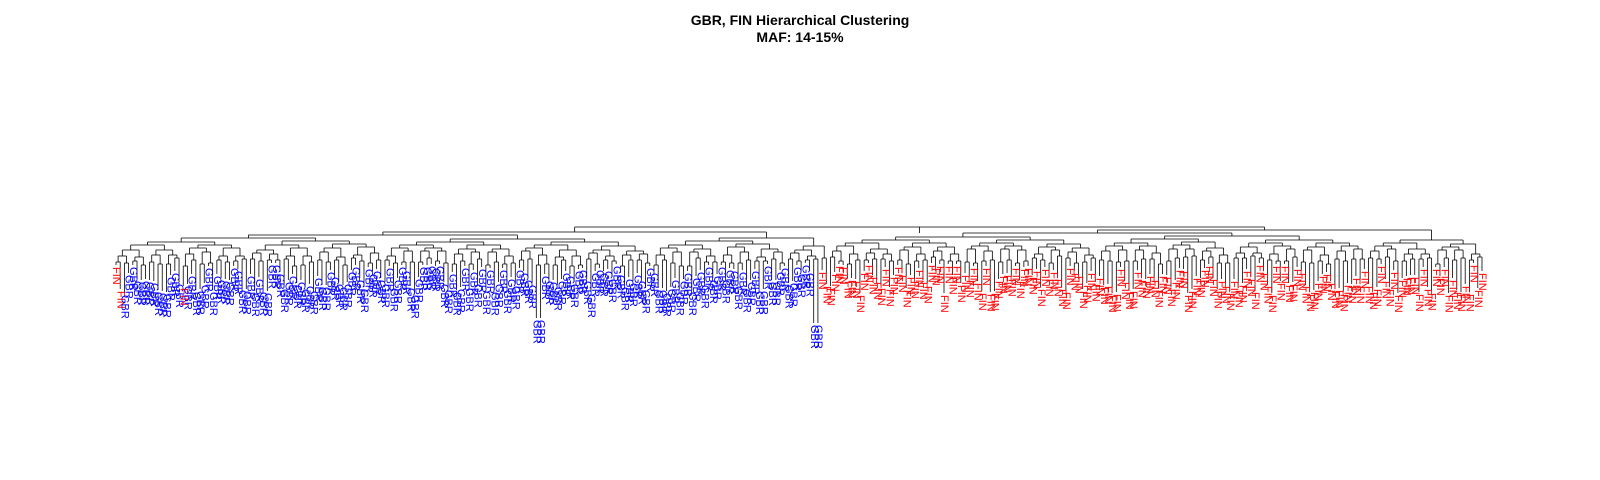  I want to click on chart-title: GBR, FIN Hierarchical Clustering, so click(800, 20).